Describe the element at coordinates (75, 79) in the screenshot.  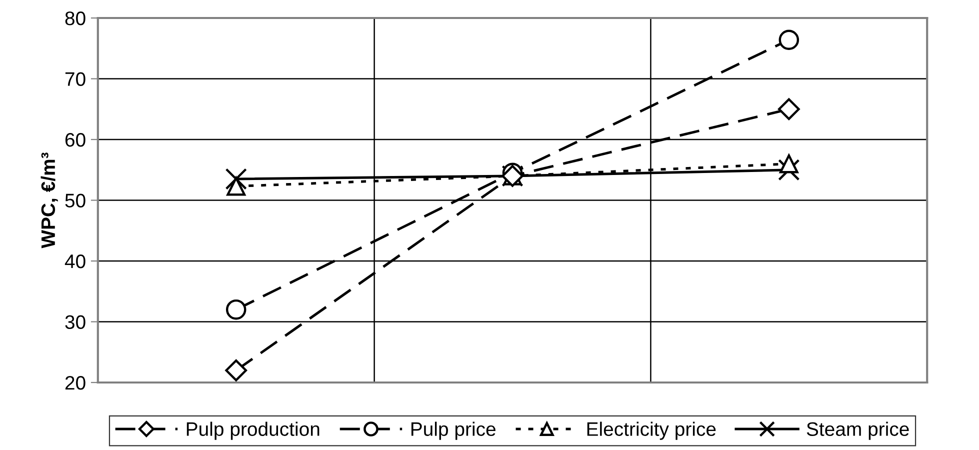
I see `y-tick-label: 70` at that location.